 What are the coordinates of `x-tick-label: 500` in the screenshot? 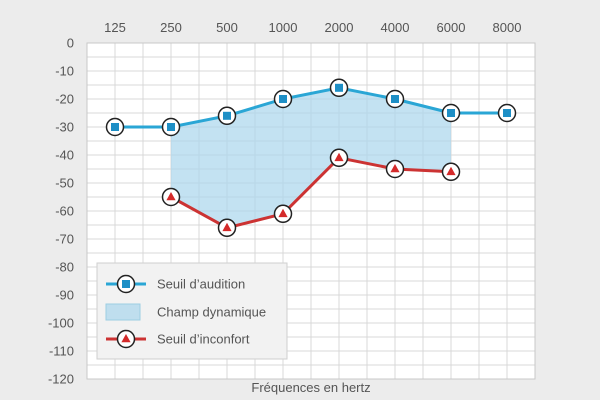 It's located at (227, 27).